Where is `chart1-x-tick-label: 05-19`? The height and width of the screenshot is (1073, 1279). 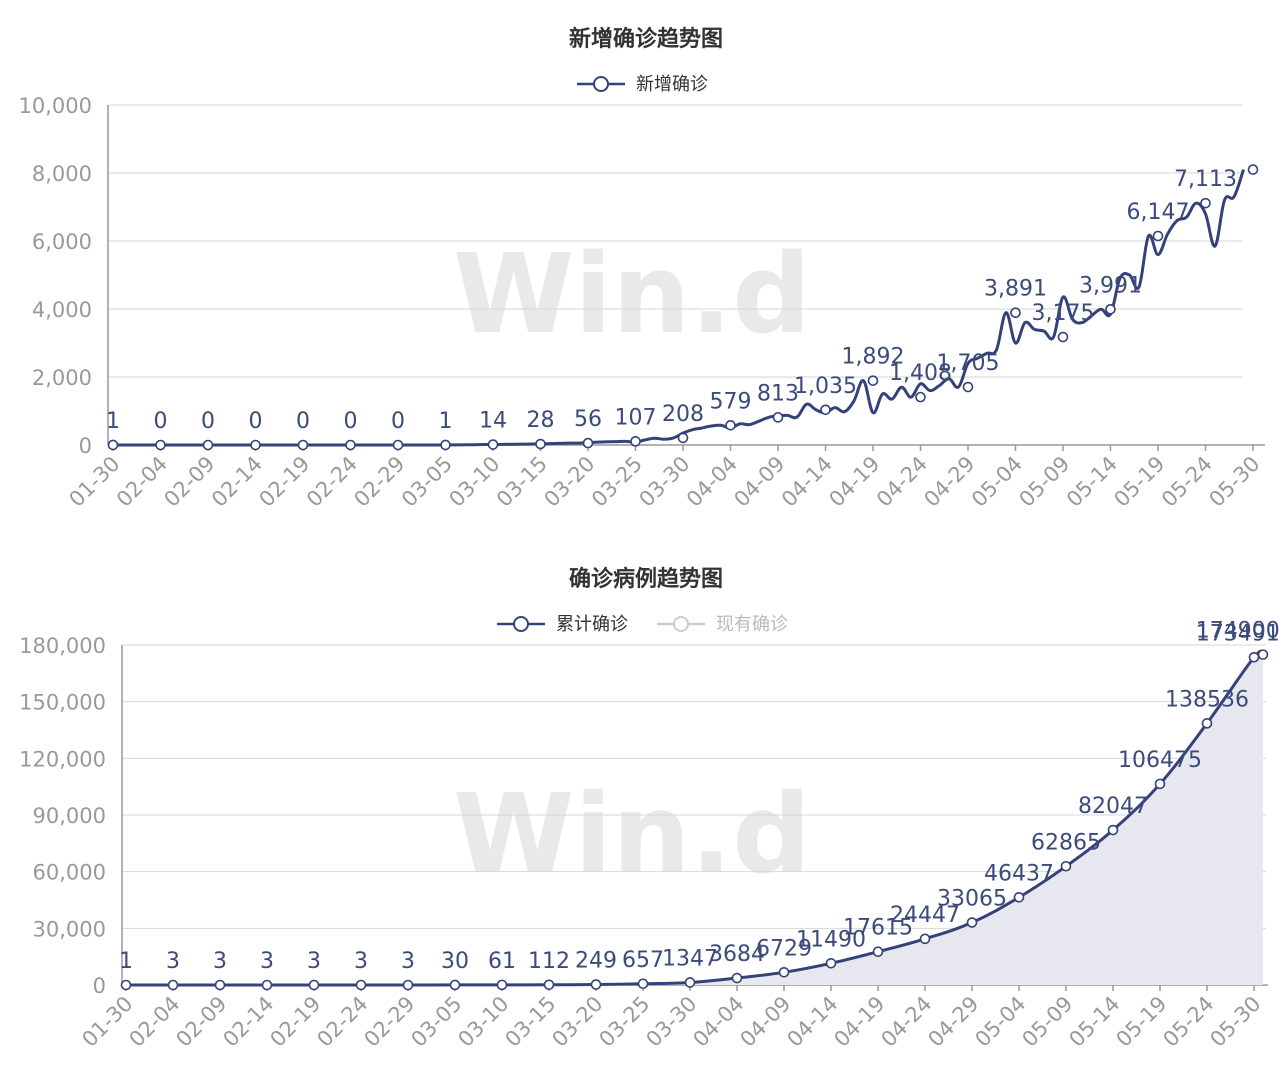
chart1-x-tick-label: 05-19 is located at coordinates (1139, 482).